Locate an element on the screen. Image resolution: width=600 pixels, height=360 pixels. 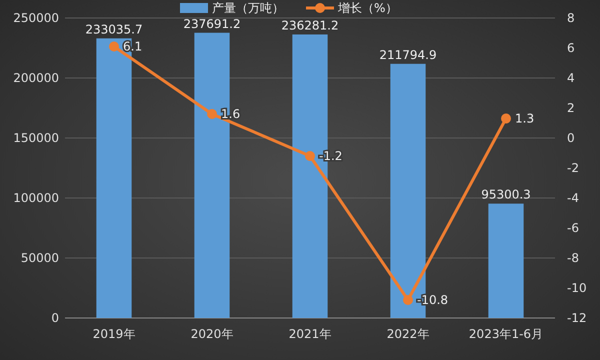
y-tick-label: 150000 is located at coordinates (36, 138).